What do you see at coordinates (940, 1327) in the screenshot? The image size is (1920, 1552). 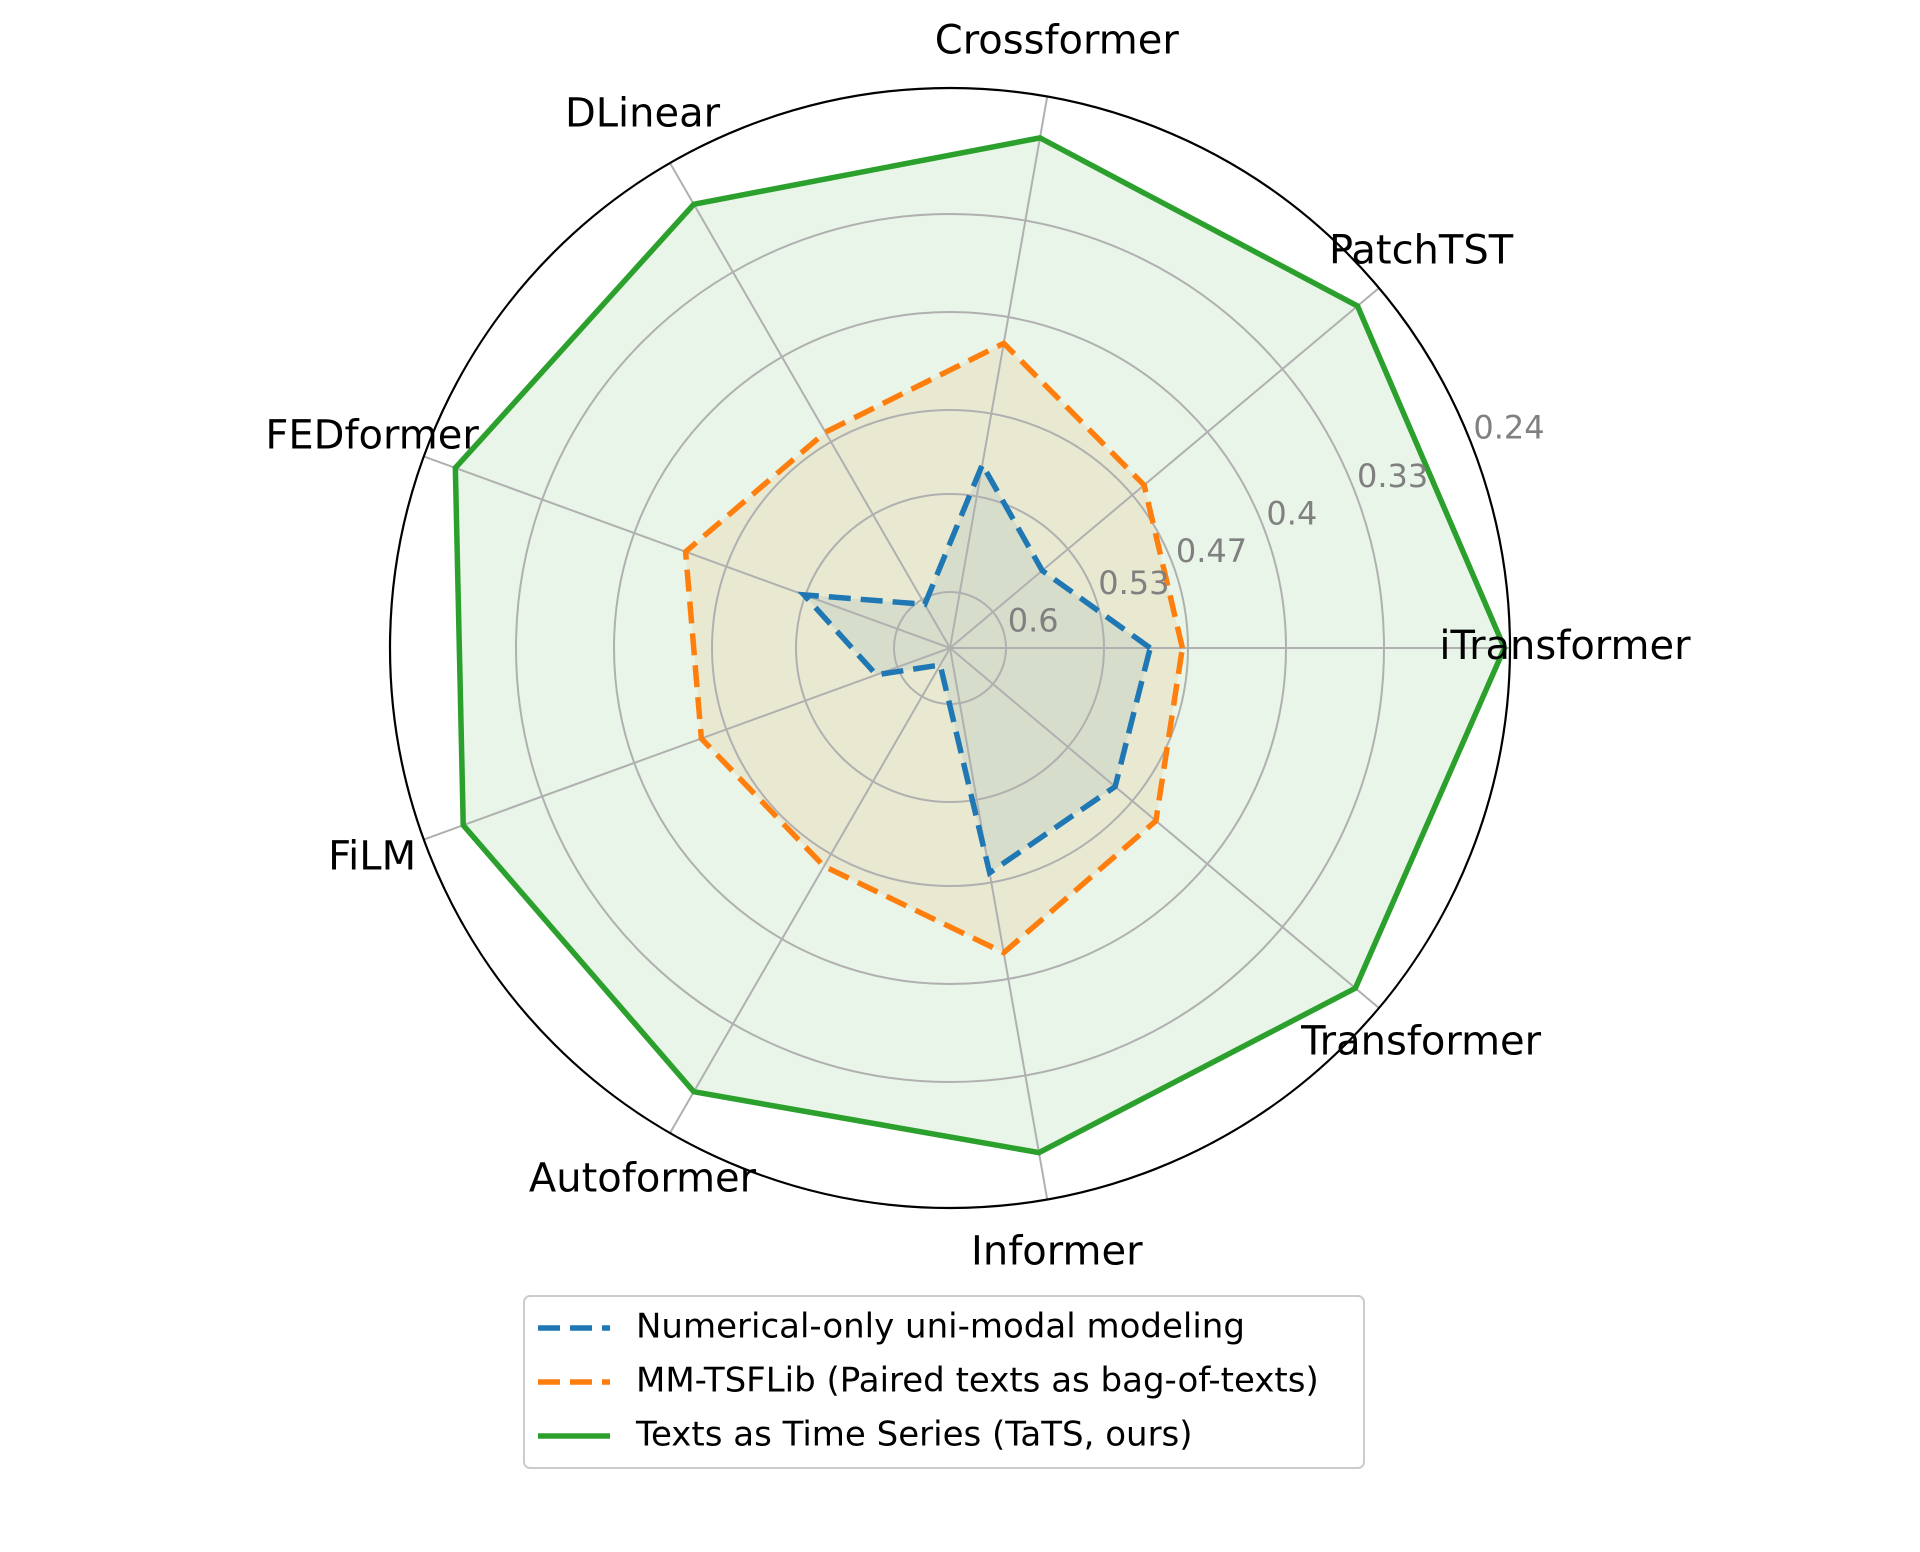 I see `legend-label-1: Numerical-only uni-modal modeling` at bounding box center [940, 1327].